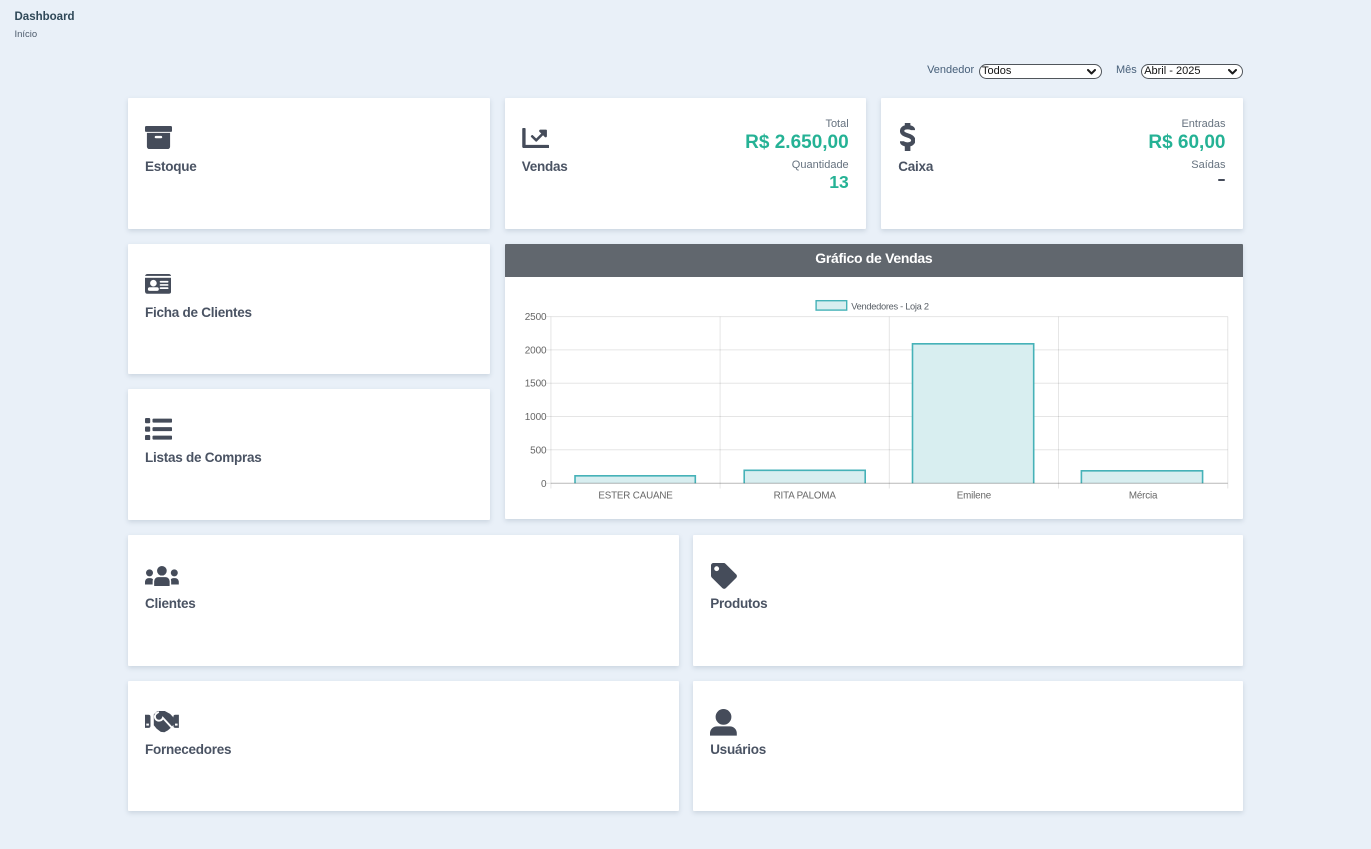 The width and height of the screenshot is (1371, 849). Describe the element at coordinates (635, 495) in the screenshot. I see `svg-text: ESTER CAUANE` at that location.